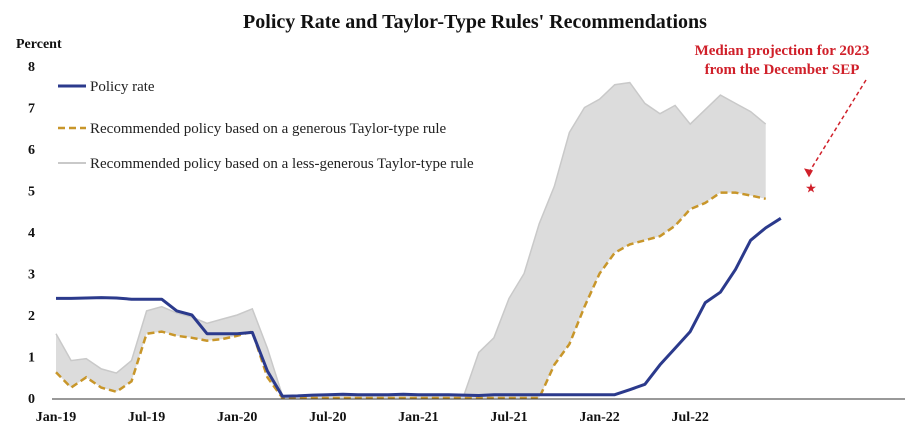 Image resolution: width=923 pixels, height=435 pixels. I want to click on x-tick-label: Jan-19, so click(56, 417).